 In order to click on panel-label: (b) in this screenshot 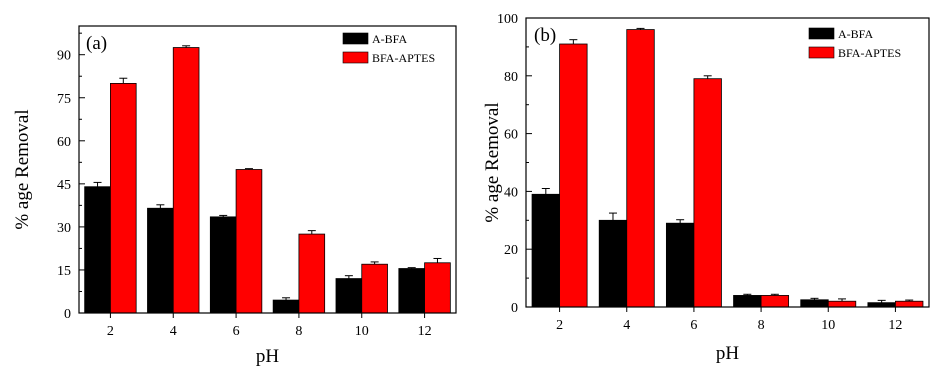, I will do `click(545, 35)`.